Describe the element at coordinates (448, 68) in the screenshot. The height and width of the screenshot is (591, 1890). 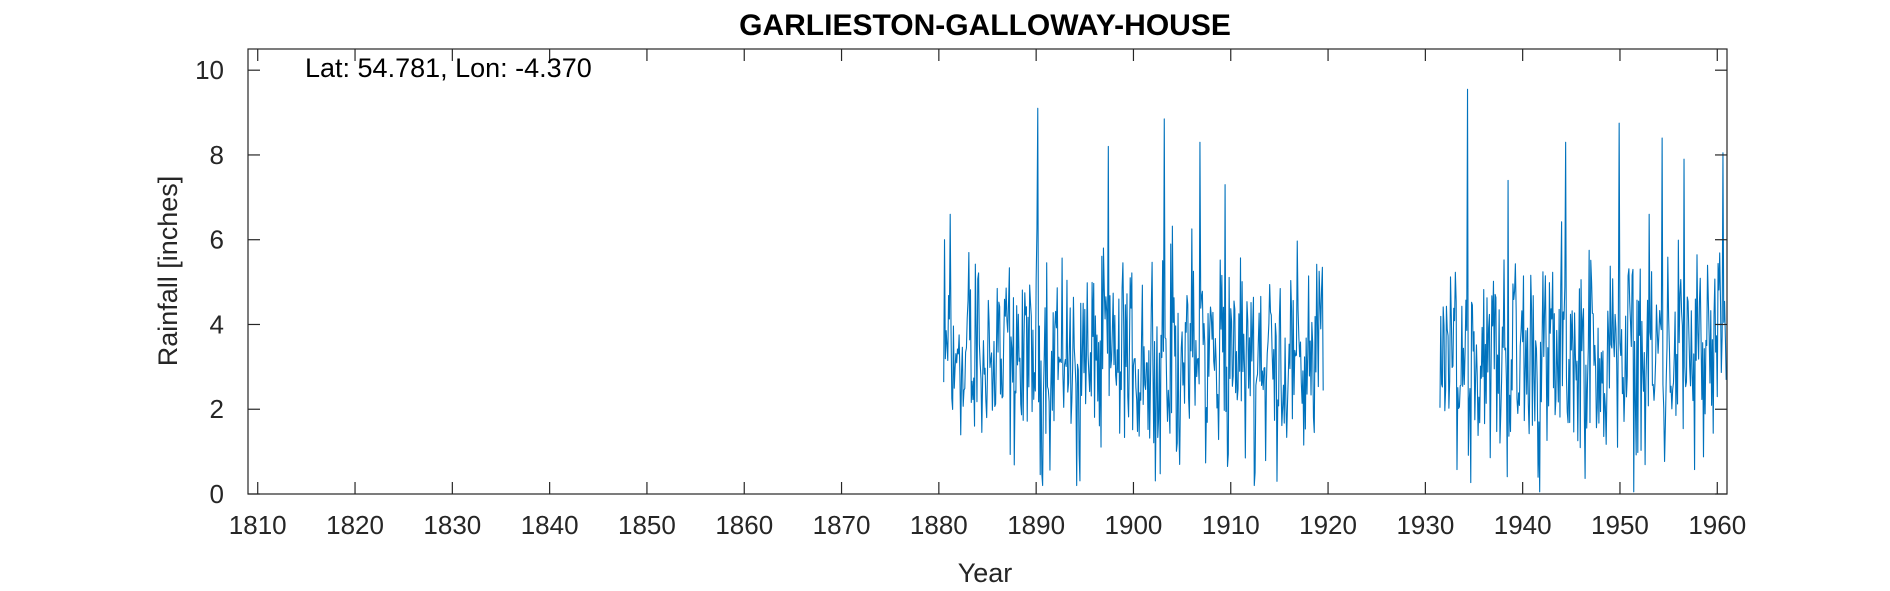
I see `location-annotation: Lat: 54.781, Lon: -4.370` at that location.